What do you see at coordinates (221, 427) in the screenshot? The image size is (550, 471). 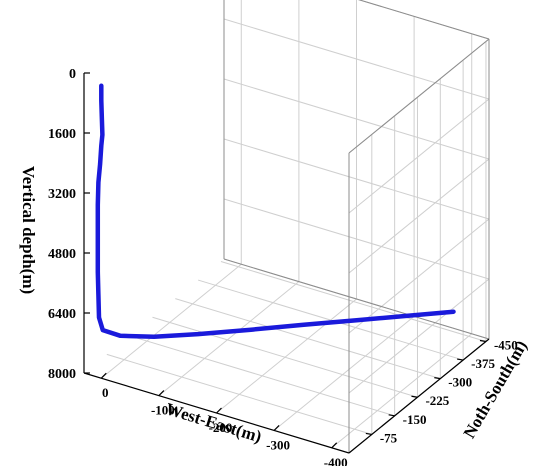 I see `x-tick-label: -200` at bounding box center [221, 427].